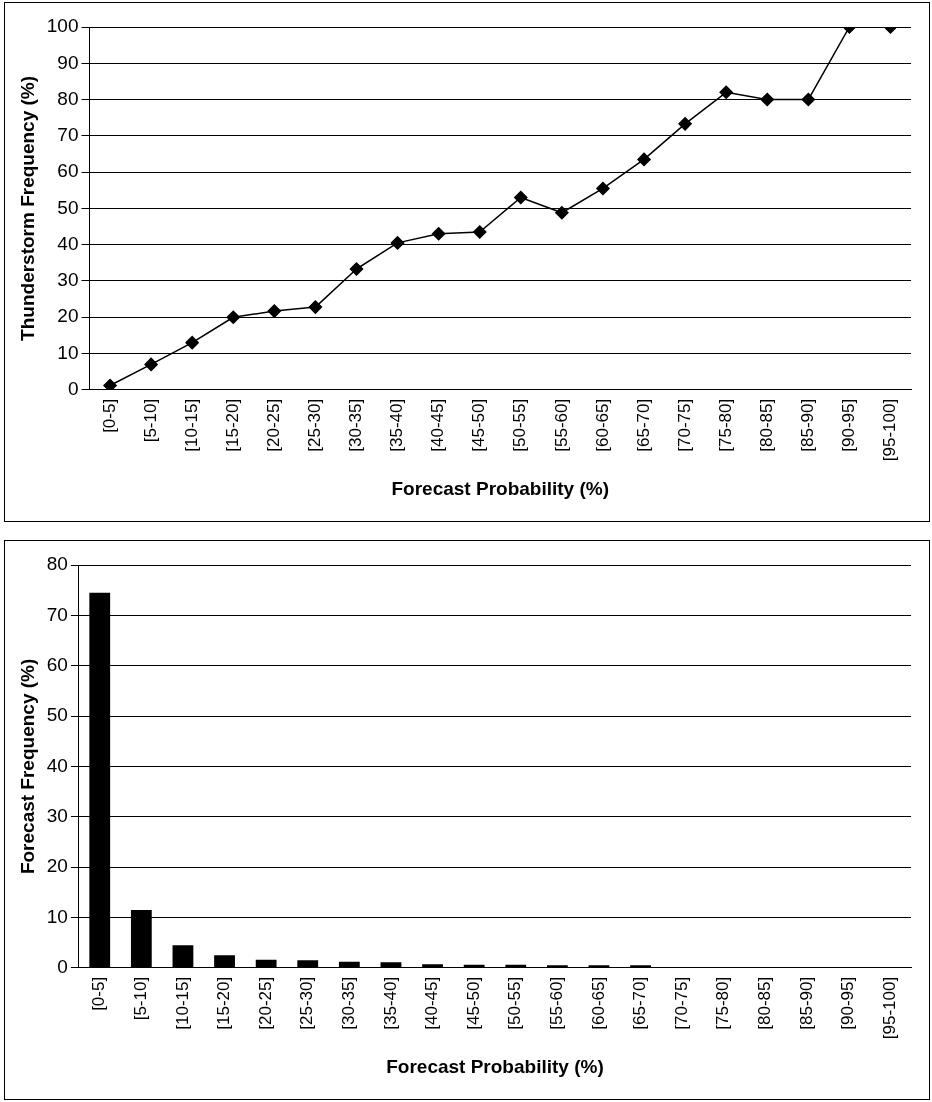 This screenshot has width=932, height=1102. I want to click on y-tick-label: 90, so click(68, 62).